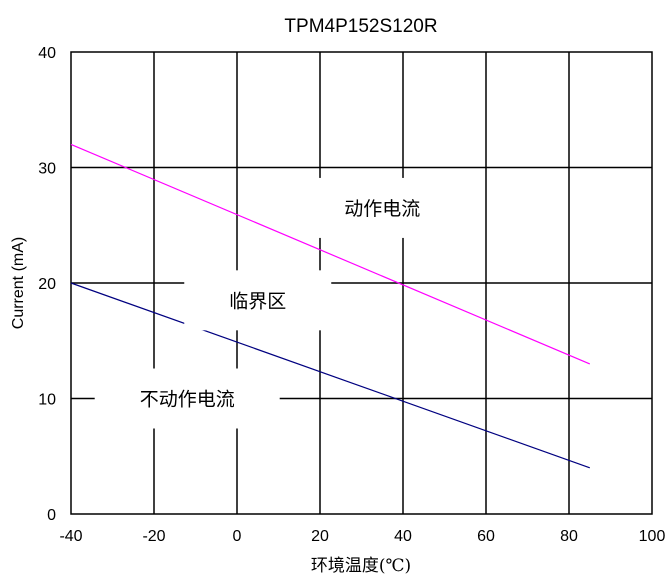 The image size is (668, 578). Describe the element at coordinates (360, 26) in the screenshot. I see `chart-title: TPM4P152S120R` at that location.